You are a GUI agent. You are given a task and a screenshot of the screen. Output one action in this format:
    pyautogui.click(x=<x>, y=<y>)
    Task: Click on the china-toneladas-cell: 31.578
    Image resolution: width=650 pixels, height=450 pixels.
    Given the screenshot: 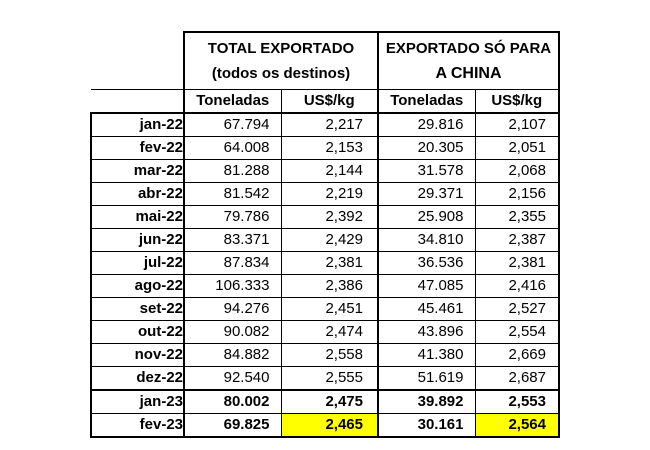 What is the action you would take?
    pyautogui.click(x=426, y=171)
    